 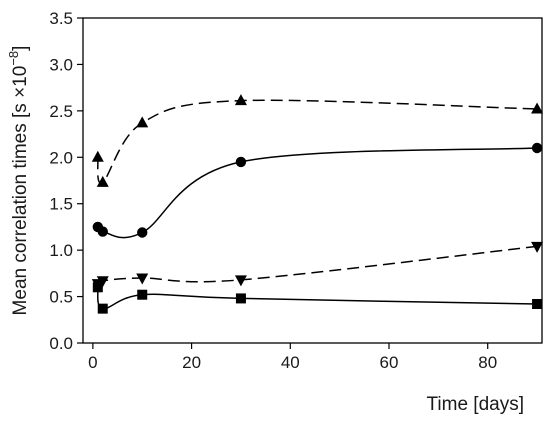 I want to click on y-tick-label: 1.0, so click(x=61, y=250).